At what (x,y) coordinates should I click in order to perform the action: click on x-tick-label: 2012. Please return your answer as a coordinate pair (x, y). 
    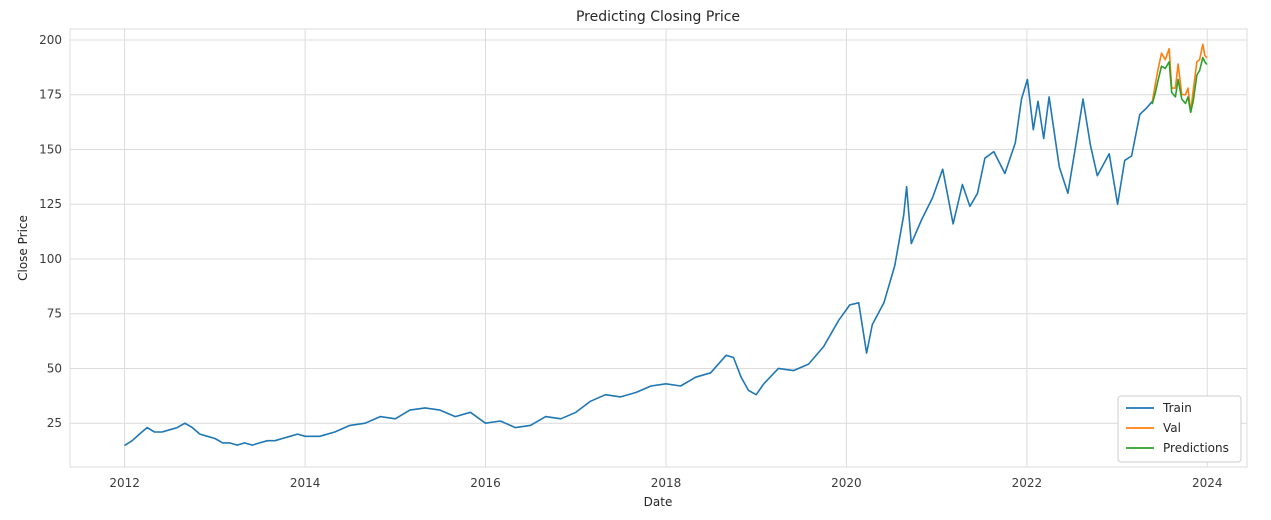
    Looking at the image, I should click on (124, 483).